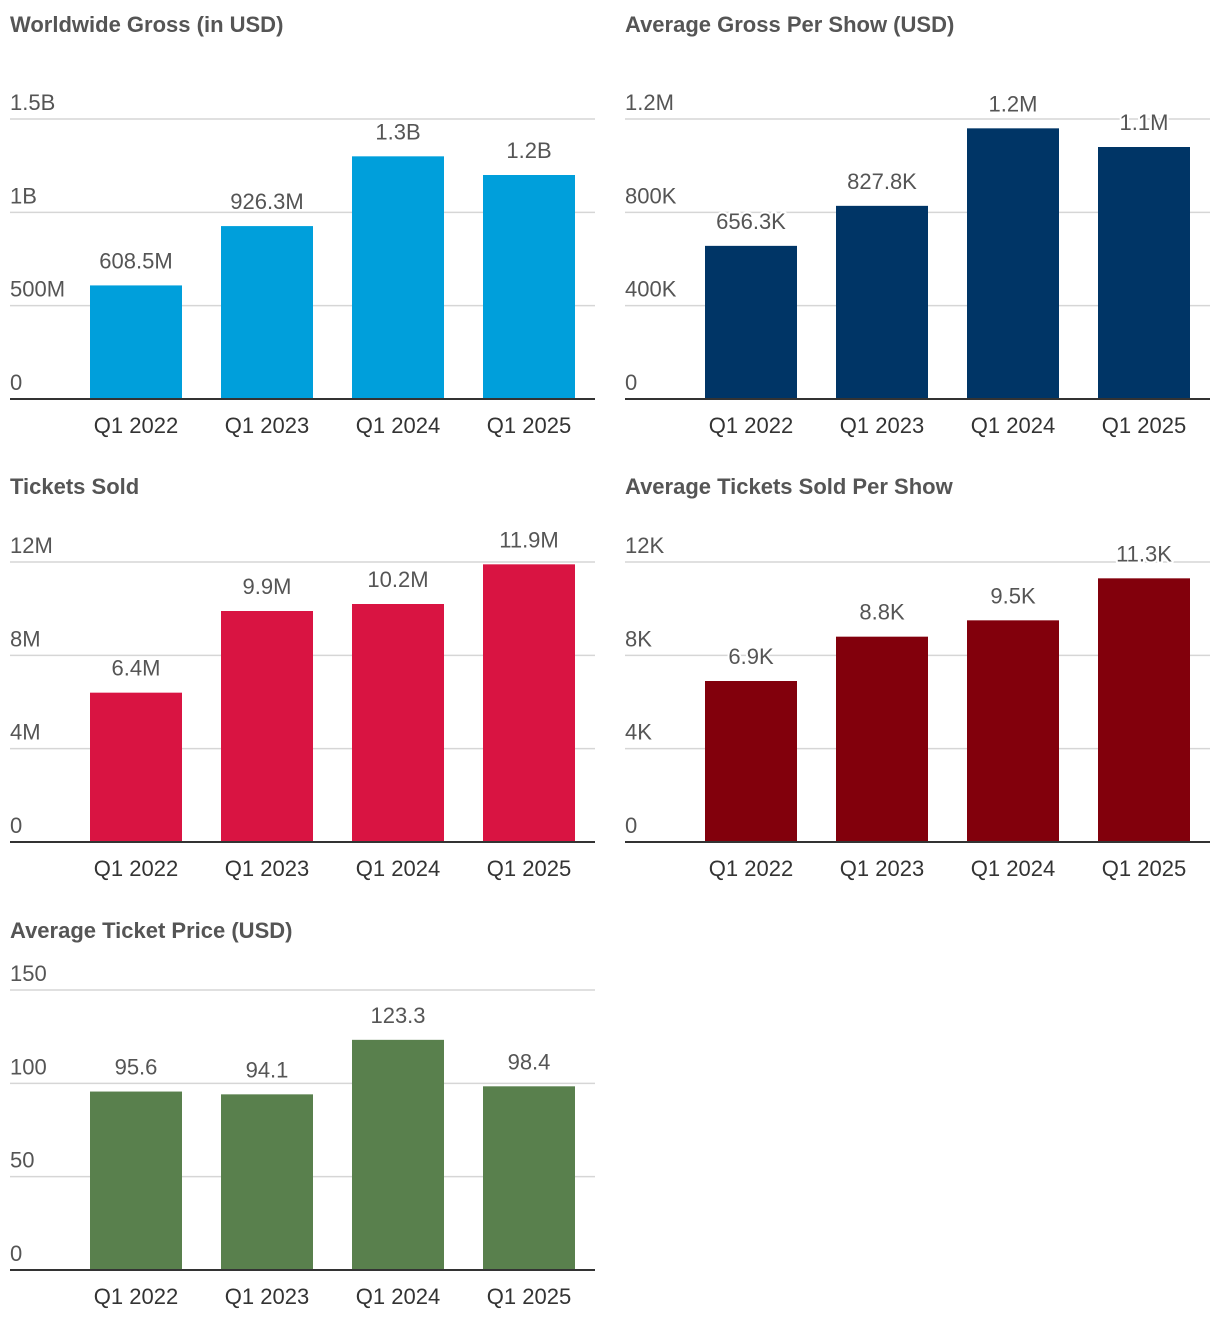 Image resolution: width=1220 pixels, height=1324 pixels. I want to click on data-label: 1.3B, so click(397, 131).